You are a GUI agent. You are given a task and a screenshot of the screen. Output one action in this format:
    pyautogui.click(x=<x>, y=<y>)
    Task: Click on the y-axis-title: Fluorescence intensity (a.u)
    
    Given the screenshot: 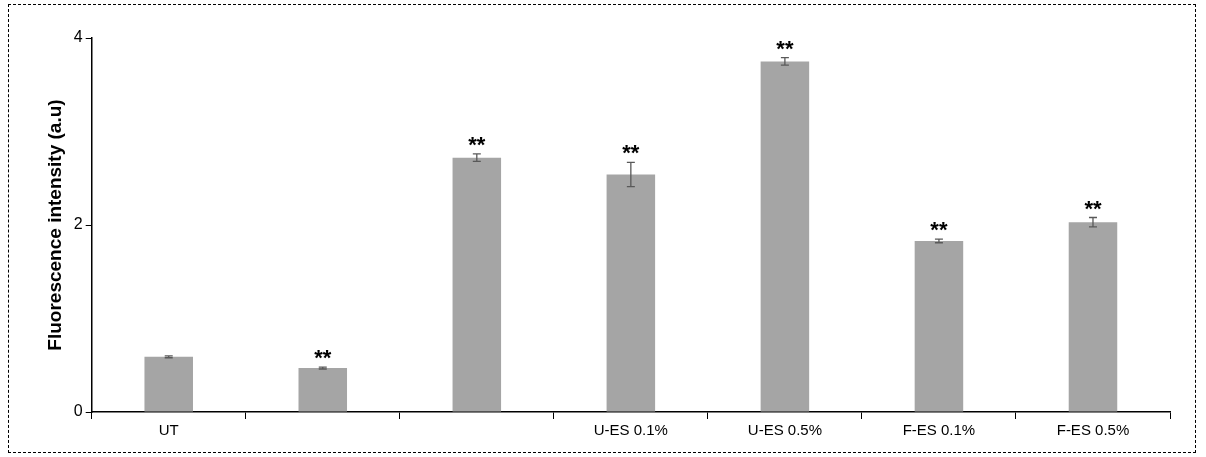 What is the action you would take?
    pyautogui.click(x=54, y=225)
    